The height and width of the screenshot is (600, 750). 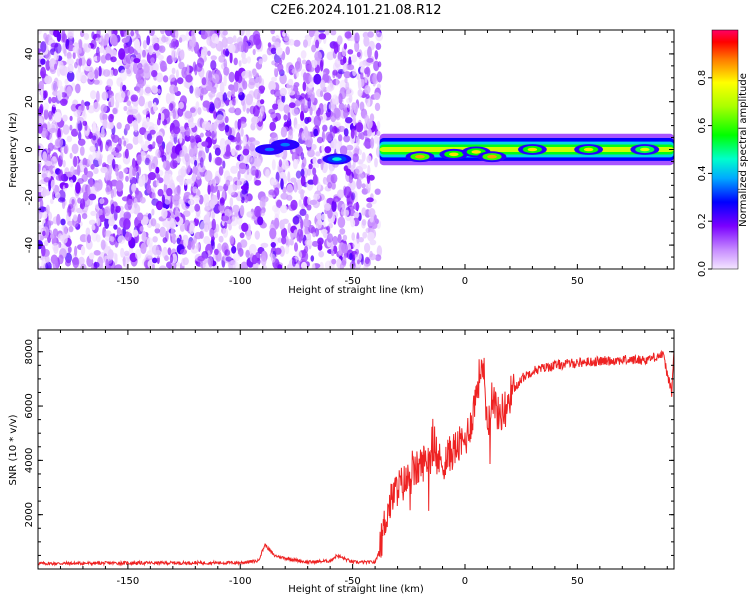 I want to click on spectrogram-ylabel: Frequency (Hz), so click(x=13, y=150).